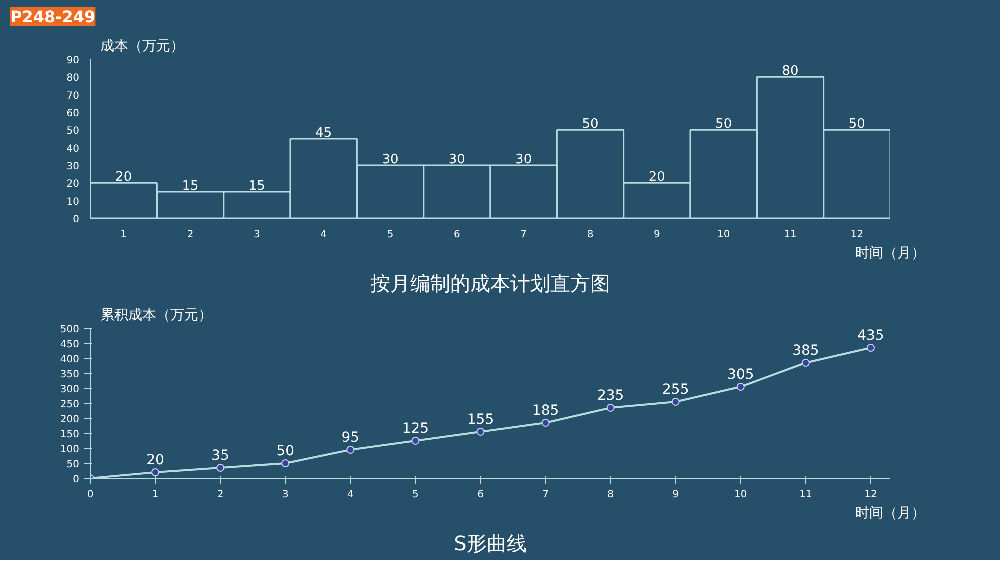  What do you see at coordinates (70, 360) in the screenshot?
I see `y-tick-label: 400` at bounding box center [70, 360].